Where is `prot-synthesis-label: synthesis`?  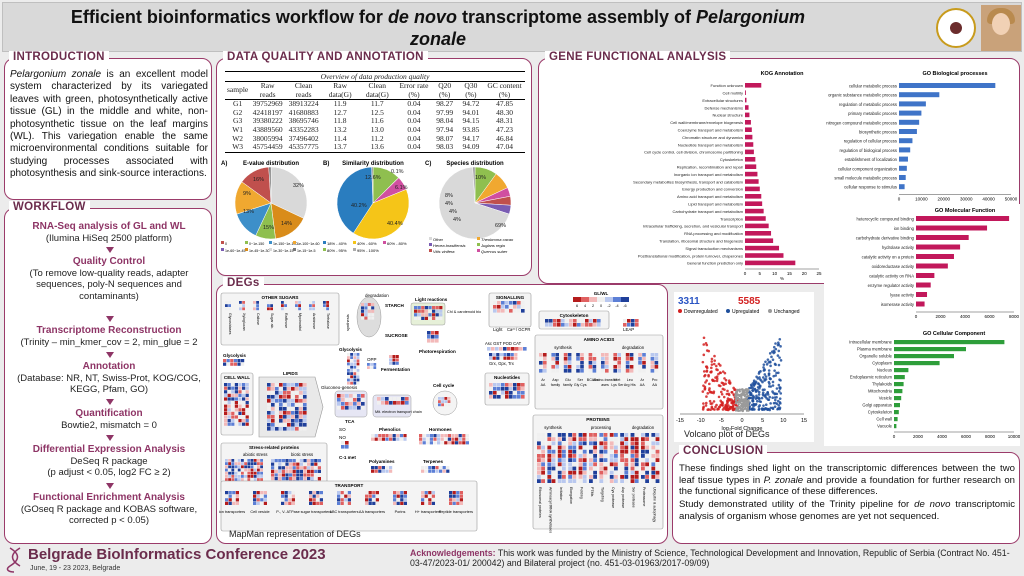
prot-synthesis-label: synthesis is located at coordinates (552, 427).